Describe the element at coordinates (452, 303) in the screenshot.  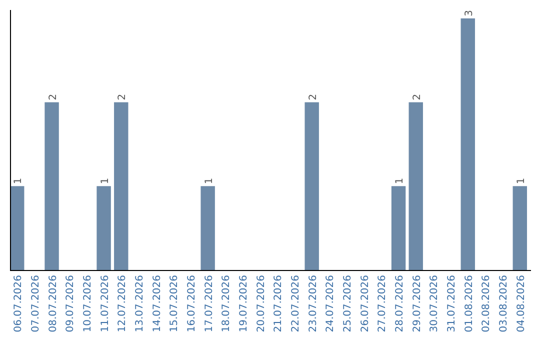
I see `x-tick-label: 31.07.2026` at that location.